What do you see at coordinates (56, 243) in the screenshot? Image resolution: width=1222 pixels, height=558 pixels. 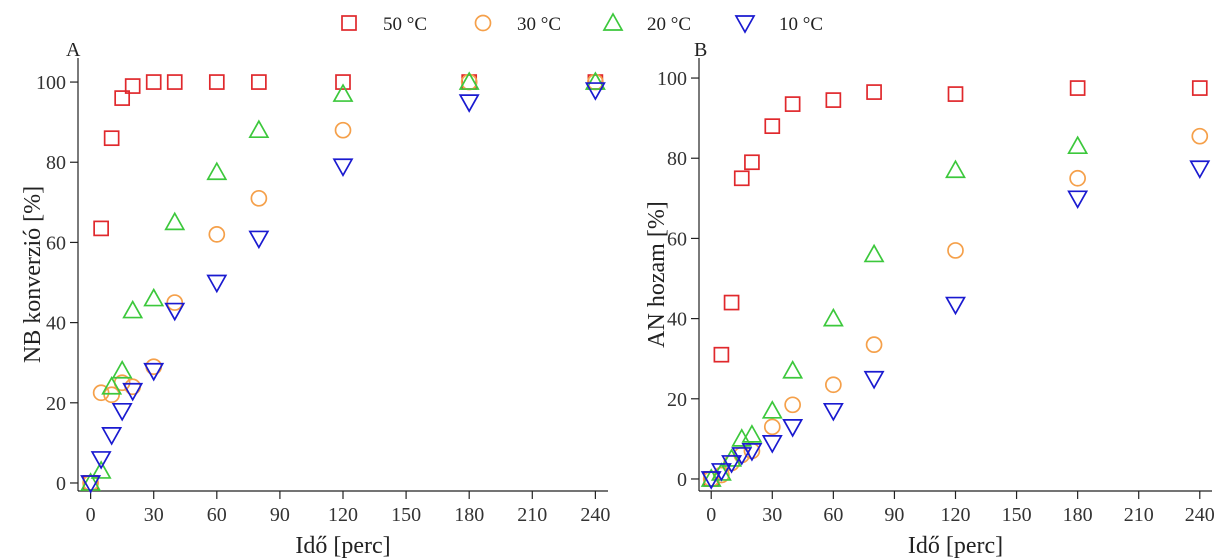 I see `panel-a-y-tick-label: 60` at bounding box center [56, 243].